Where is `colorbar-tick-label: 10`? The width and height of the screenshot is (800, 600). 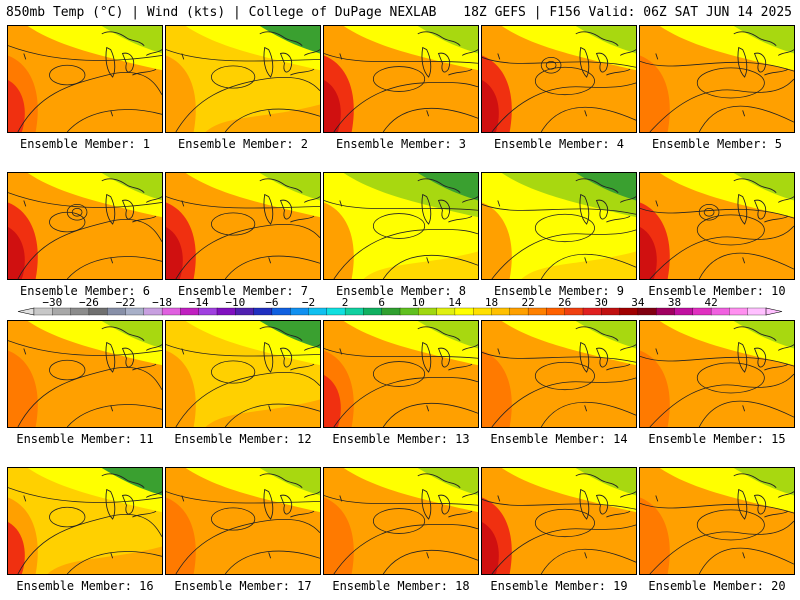 colorbar-tick-label: 10 is located at coordinates (418, 303).